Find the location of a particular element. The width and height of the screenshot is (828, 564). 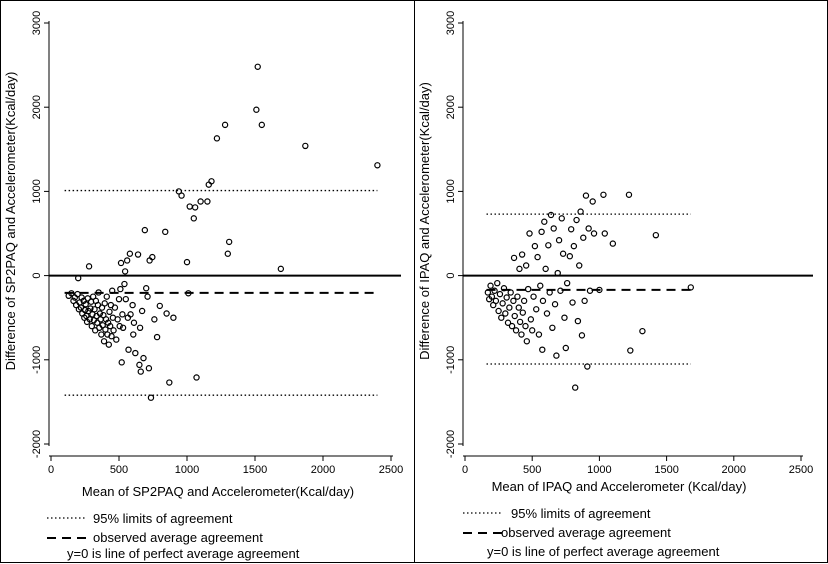

x-tick-label: 1000 is located at coordinates (187, 470).